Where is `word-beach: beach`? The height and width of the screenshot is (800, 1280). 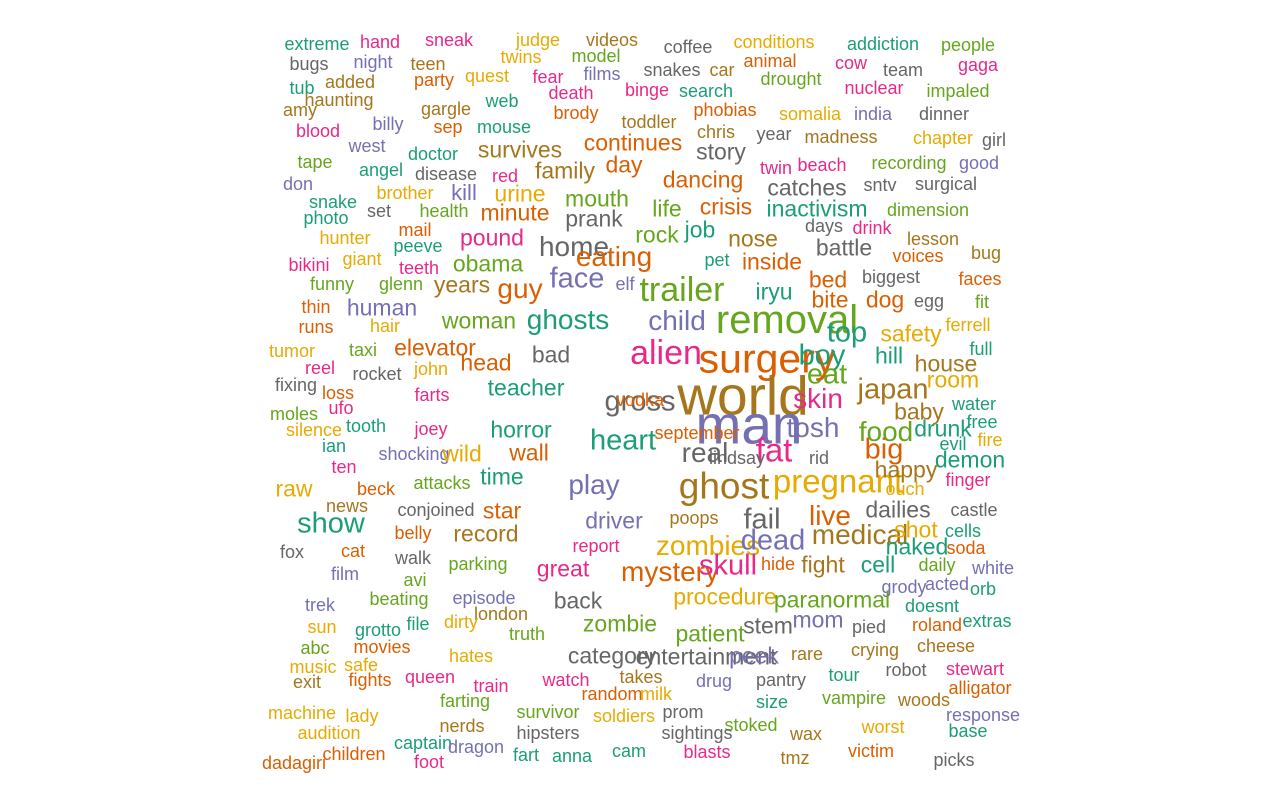
word-beach: beach is located at coordinates (822, 165).